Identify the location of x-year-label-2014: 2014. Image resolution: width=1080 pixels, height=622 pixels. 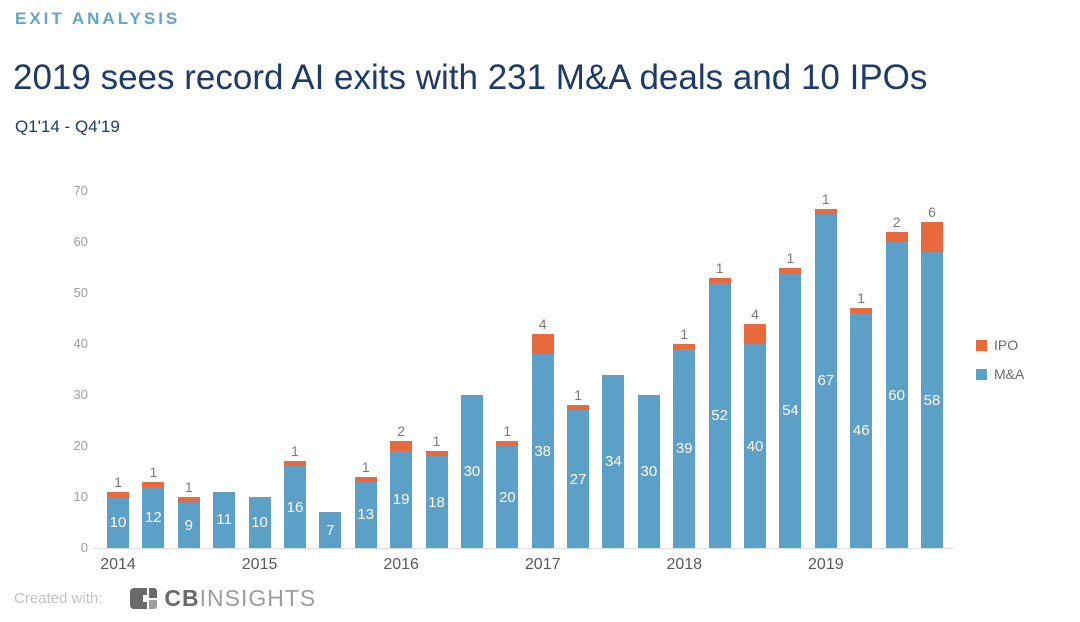
(118, 564).